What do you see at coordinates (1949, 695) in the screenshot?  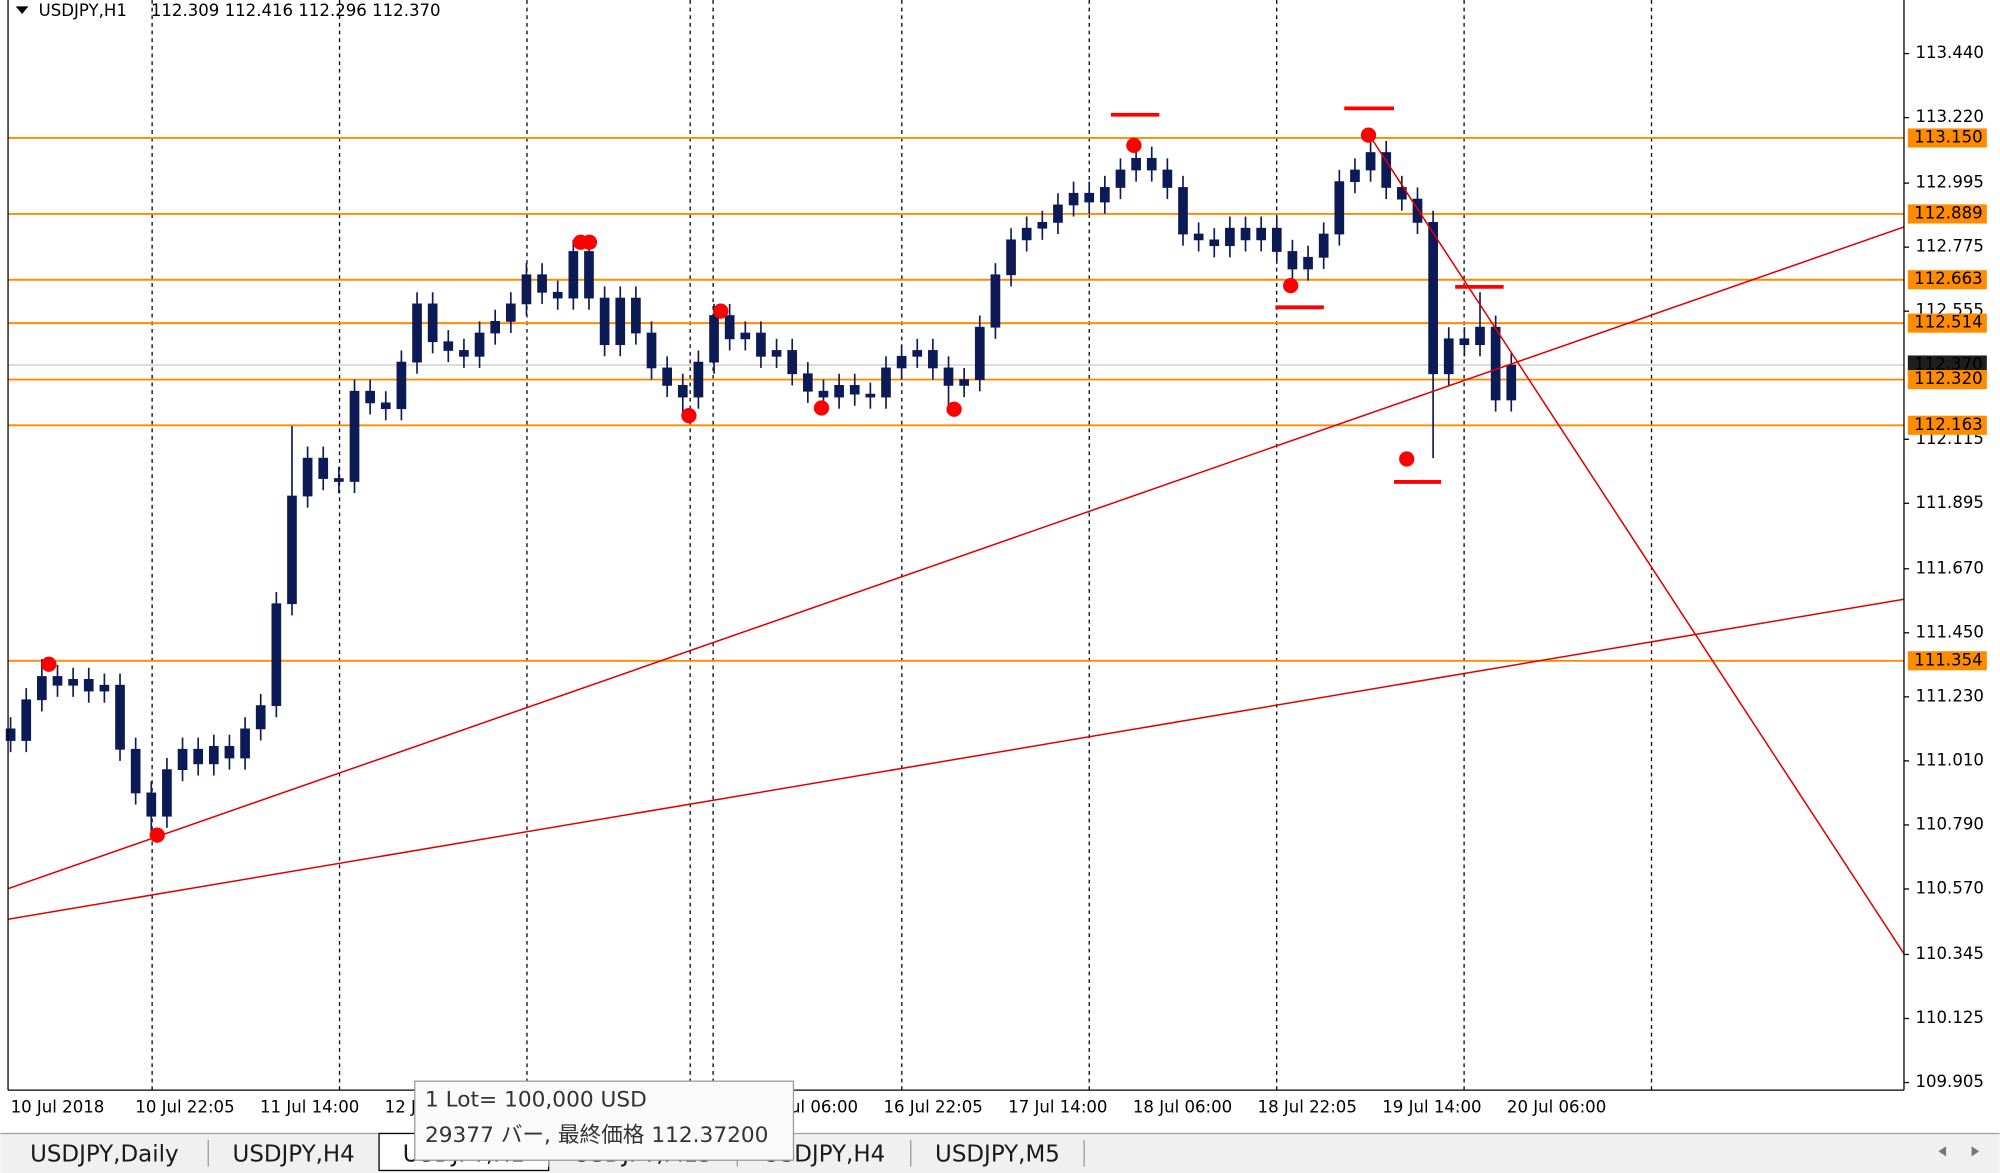 I see `y-tick-label: 111.230` at bounding box center [1949, 695].